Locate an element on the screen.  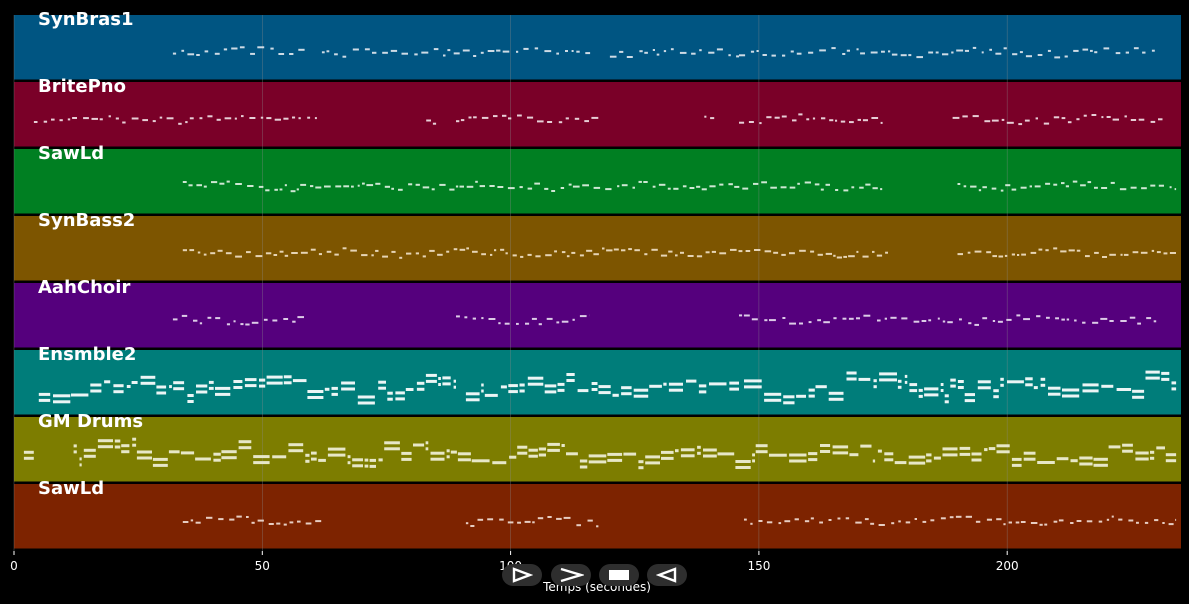
play-button is located at coordinates (522, 575).